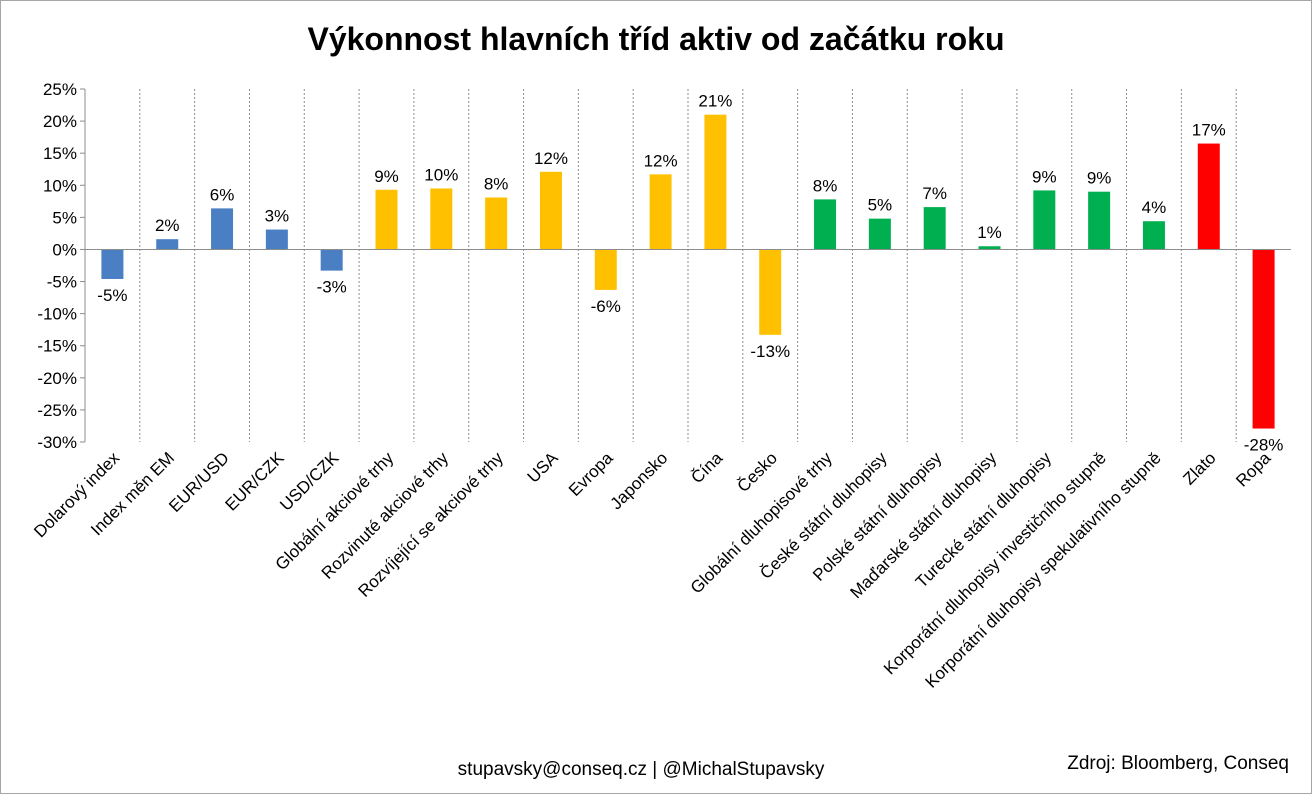 The image size is (1312, 794). What do you see at coordinates (60, 89) in the screenshot?
I see `y-tick-label: 25%` at bounding box center [60, 89].